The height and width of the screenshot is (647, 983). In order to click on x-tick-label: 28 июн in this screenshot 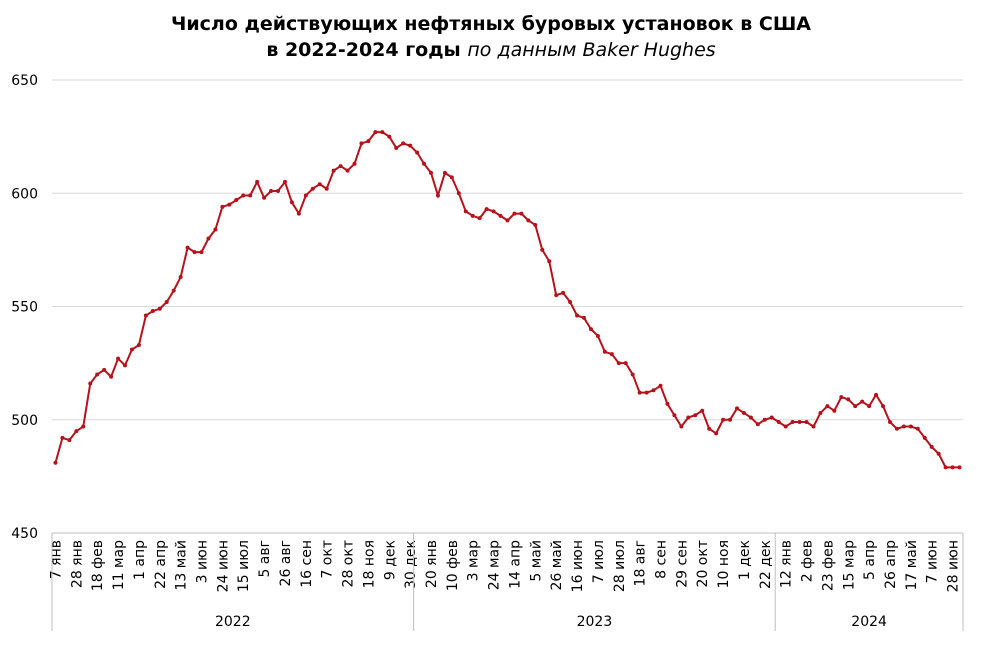, I will do `click(954, 566)`.